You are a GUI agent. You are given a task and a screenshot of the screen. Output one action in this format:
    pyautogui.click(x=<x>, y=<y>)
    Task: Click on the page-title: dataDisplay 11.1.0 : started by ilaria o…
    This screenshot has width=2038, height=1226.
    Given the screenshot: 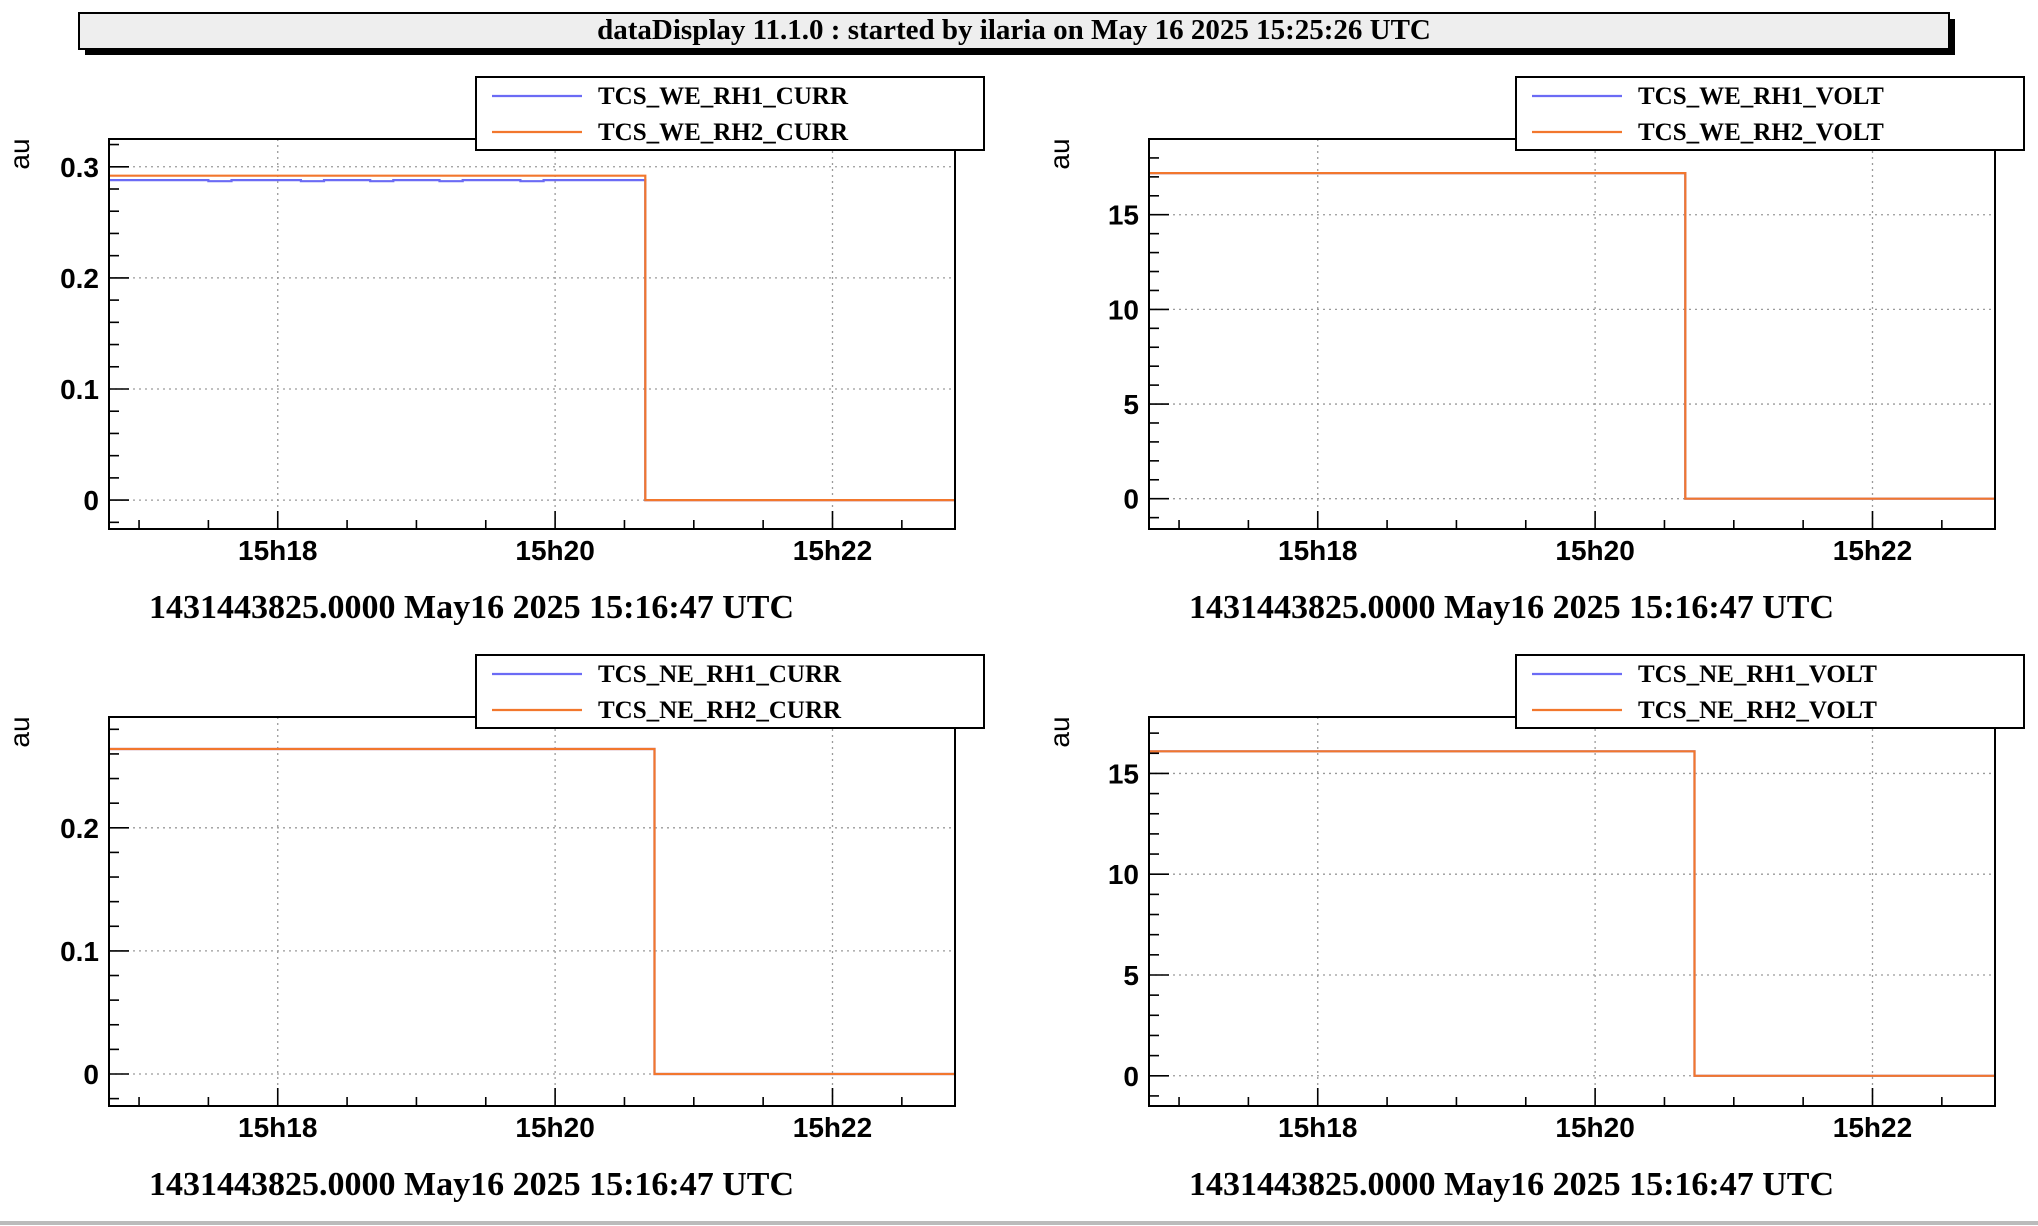 What is the action you would take?
    pyautogui.click(x=1014, y=30)
    